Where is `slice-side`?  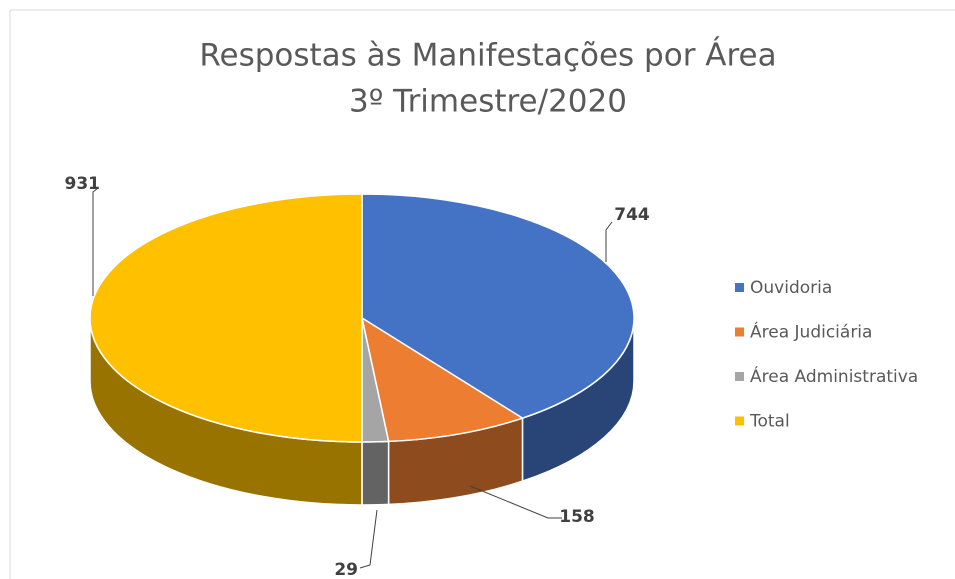
slice-side is located at coordinates (375, 473).